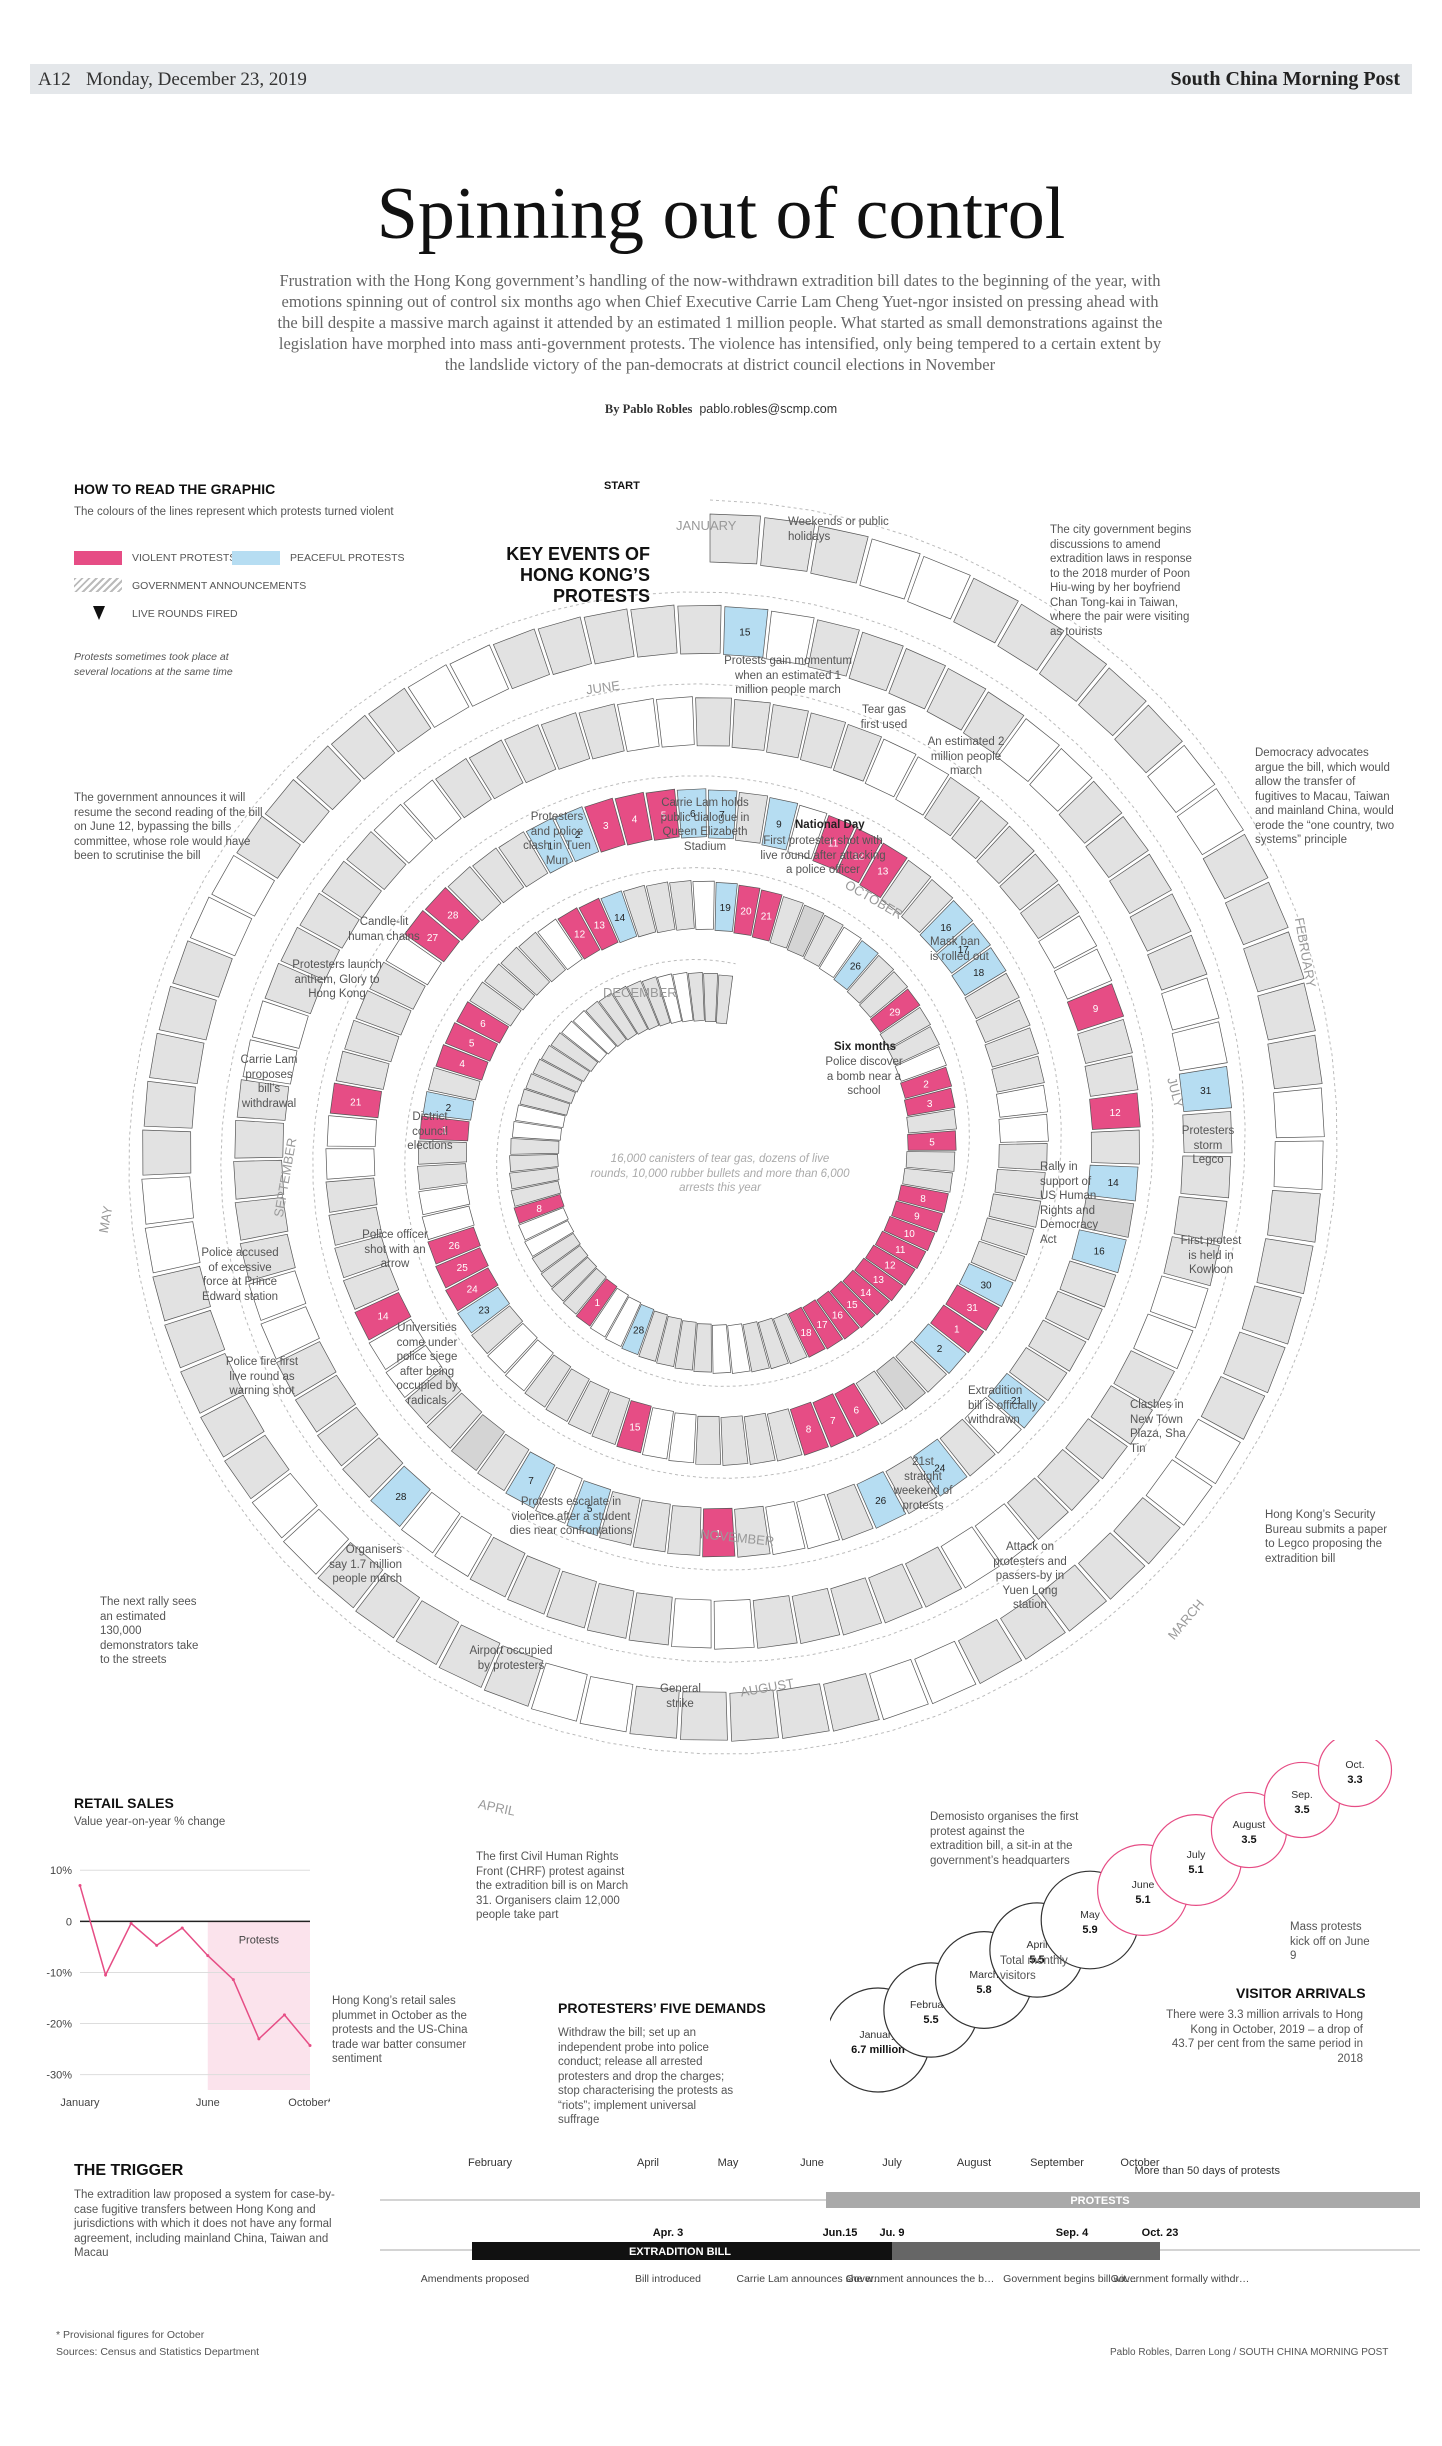 This screenshot has width=1442, height=2446. I want to click on day-label: 7, so click(722, 815).